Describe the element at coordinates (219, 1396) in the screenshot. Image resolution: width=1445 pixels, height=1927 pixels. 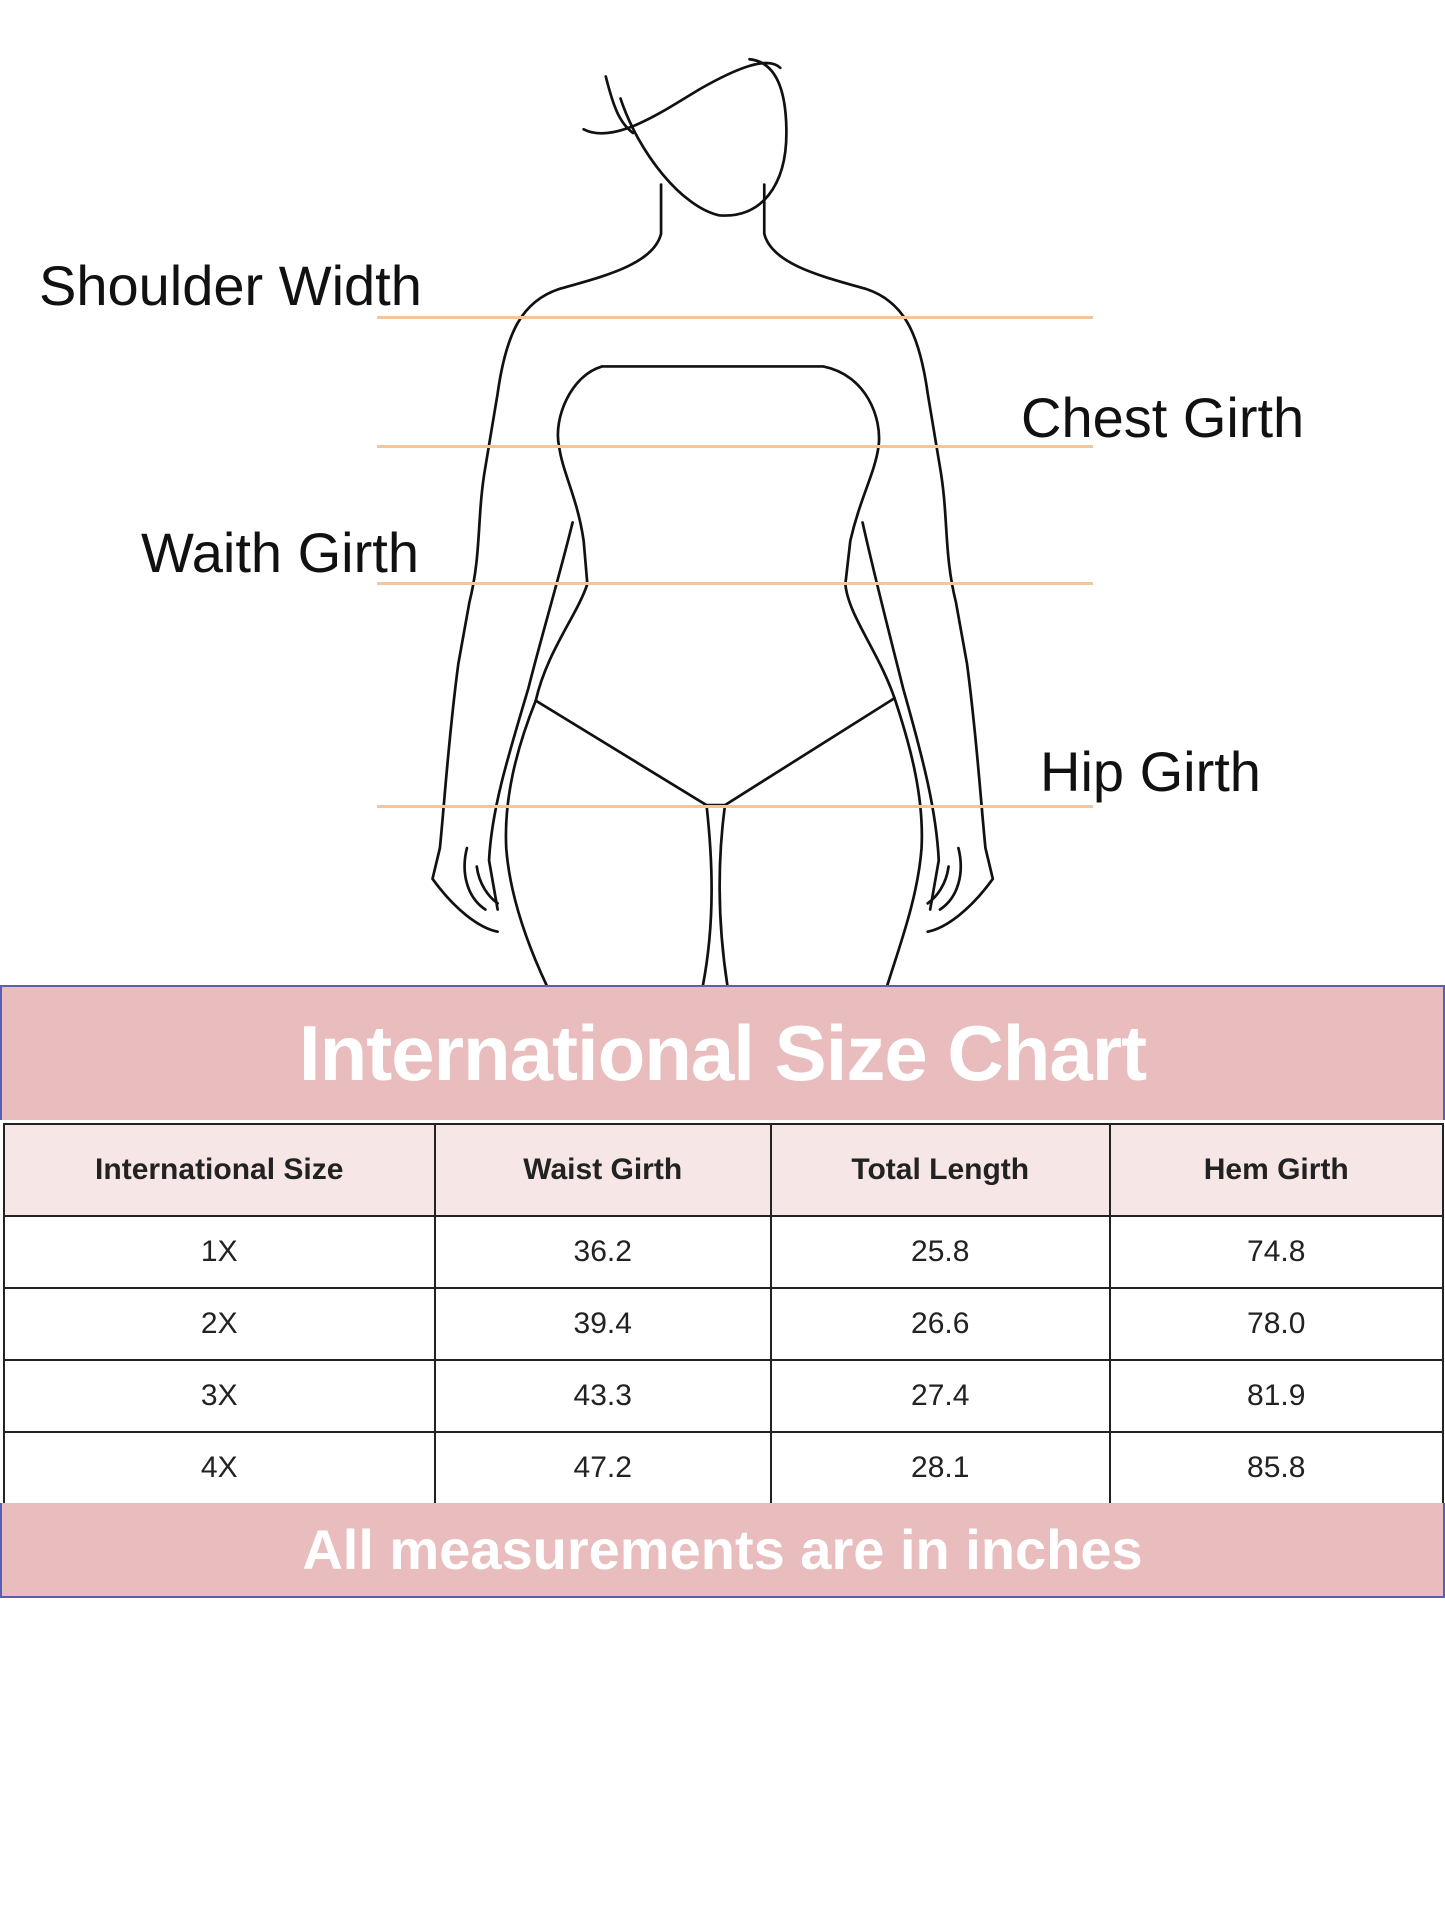
I see `cell-size: 3X` at that location.